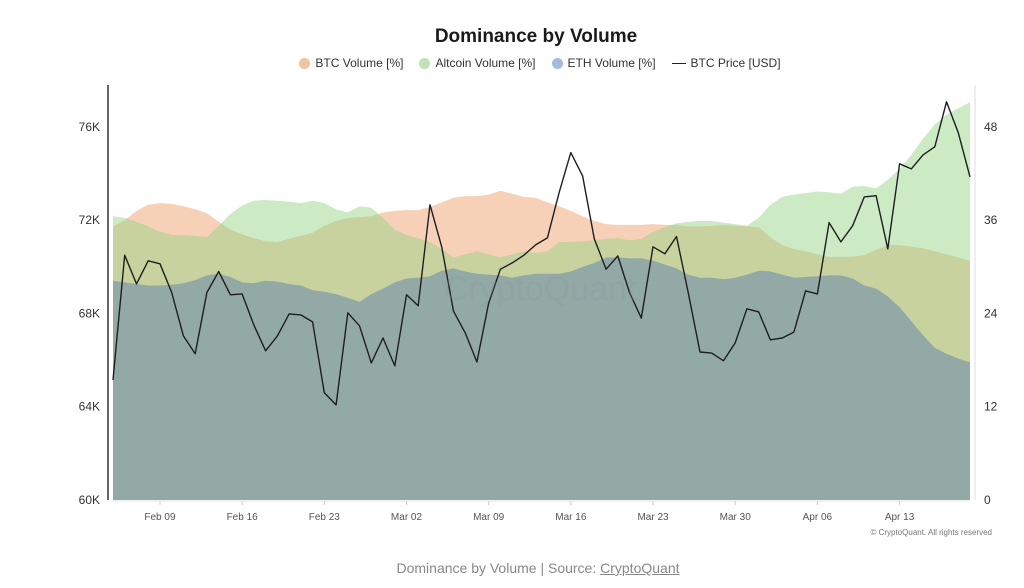 The height and width of the screenshot is (588, 1024). Describe the element at coordinates (931, 532) in the screenshot. I see `copyright-notice: © CryptoQuant. All rights reserved` at that location.